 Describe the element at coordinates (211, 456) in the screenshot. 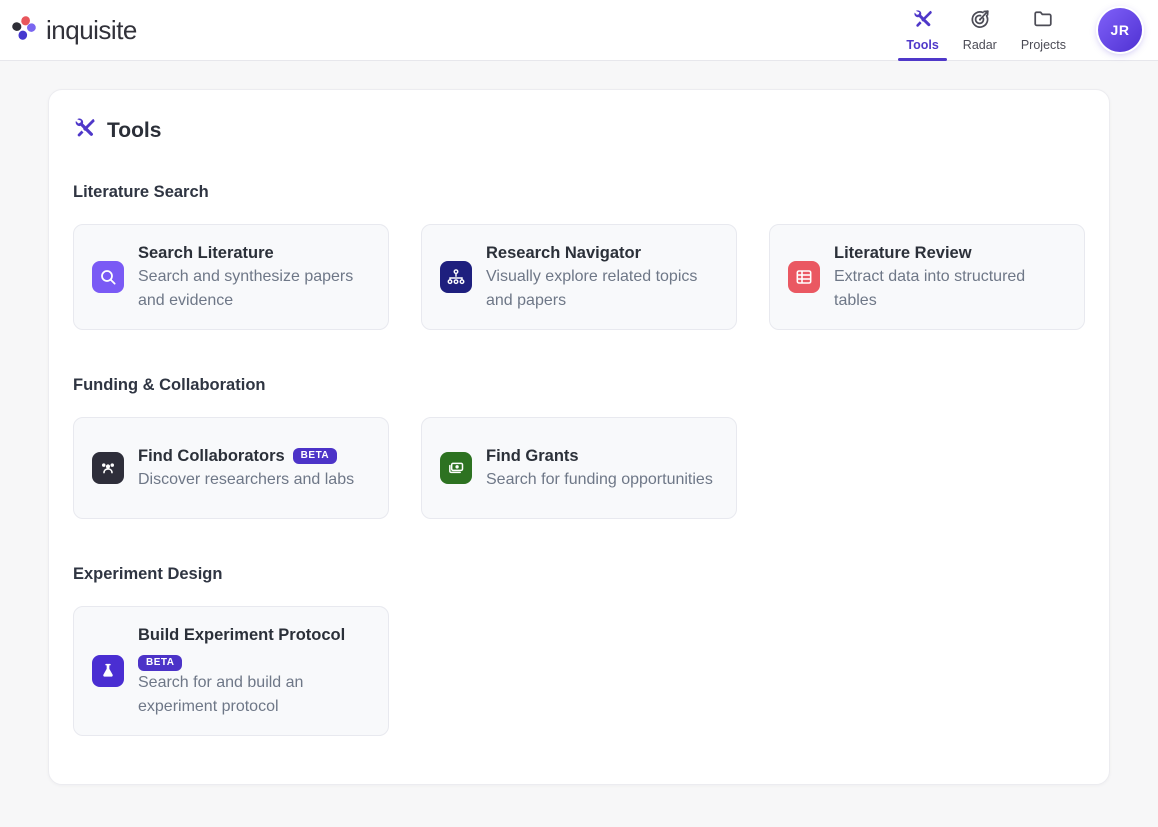

I see `tool-title: Find Collaborators` at that location.